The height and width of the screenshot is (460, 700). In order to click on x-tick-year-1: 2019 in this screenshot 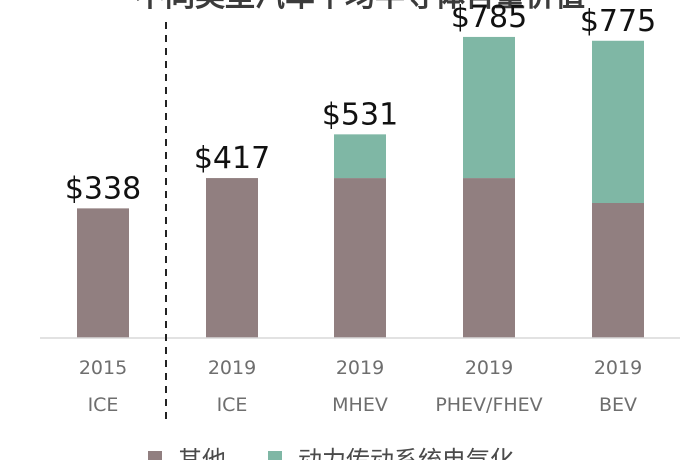, I will do `click(232, 368)`.